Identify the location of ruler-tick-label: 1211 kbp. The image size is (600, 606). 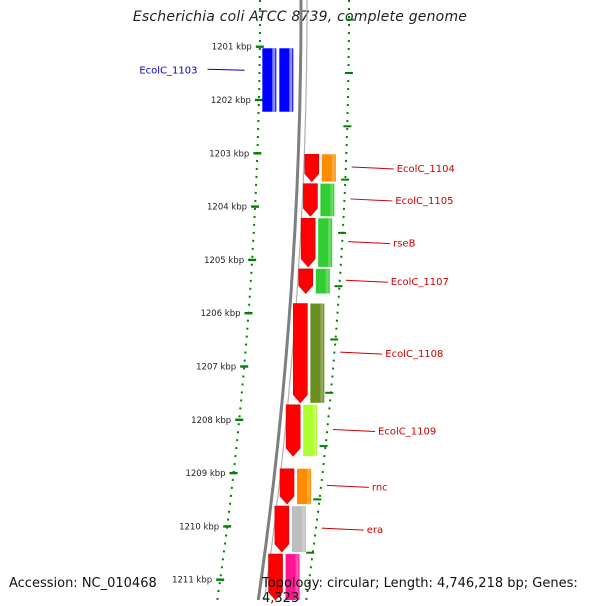
(192, 581).